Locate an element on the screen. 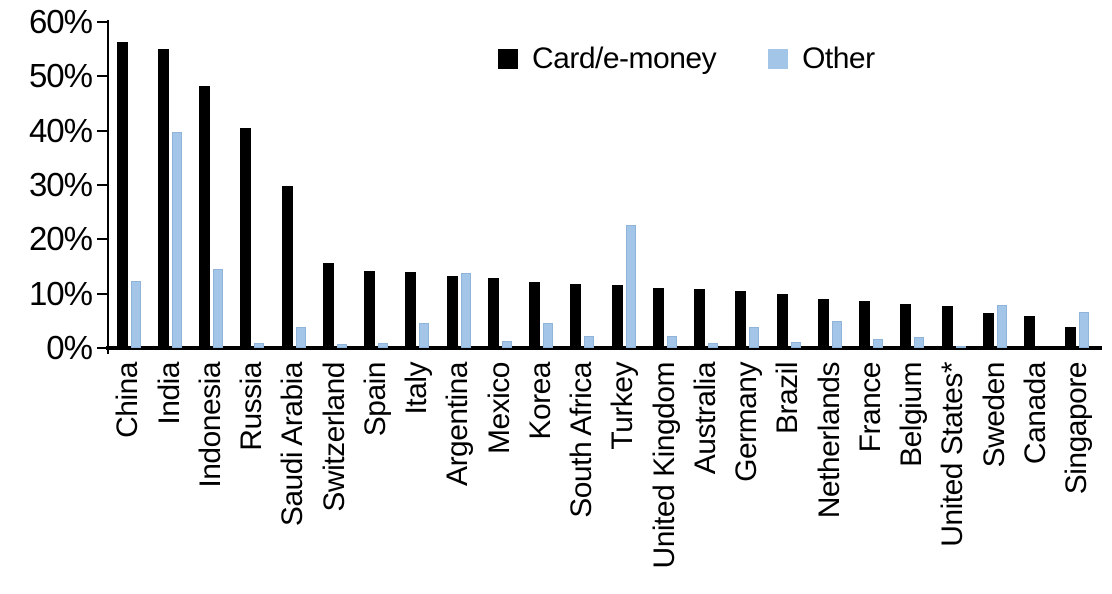 This screenshot has height=594, width=1112. x-axis-label: Sweden is located at coordinates (994, 415).